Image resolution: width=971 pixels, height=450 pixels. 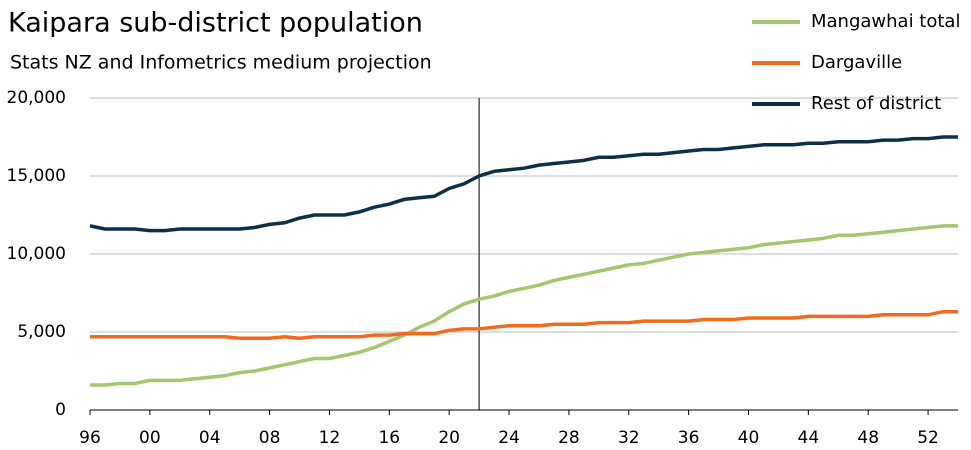 What do you see at coordinates (90, 438) in the screenshot?
I see `x-tick-label: 96` at bounding box center [90, 438].